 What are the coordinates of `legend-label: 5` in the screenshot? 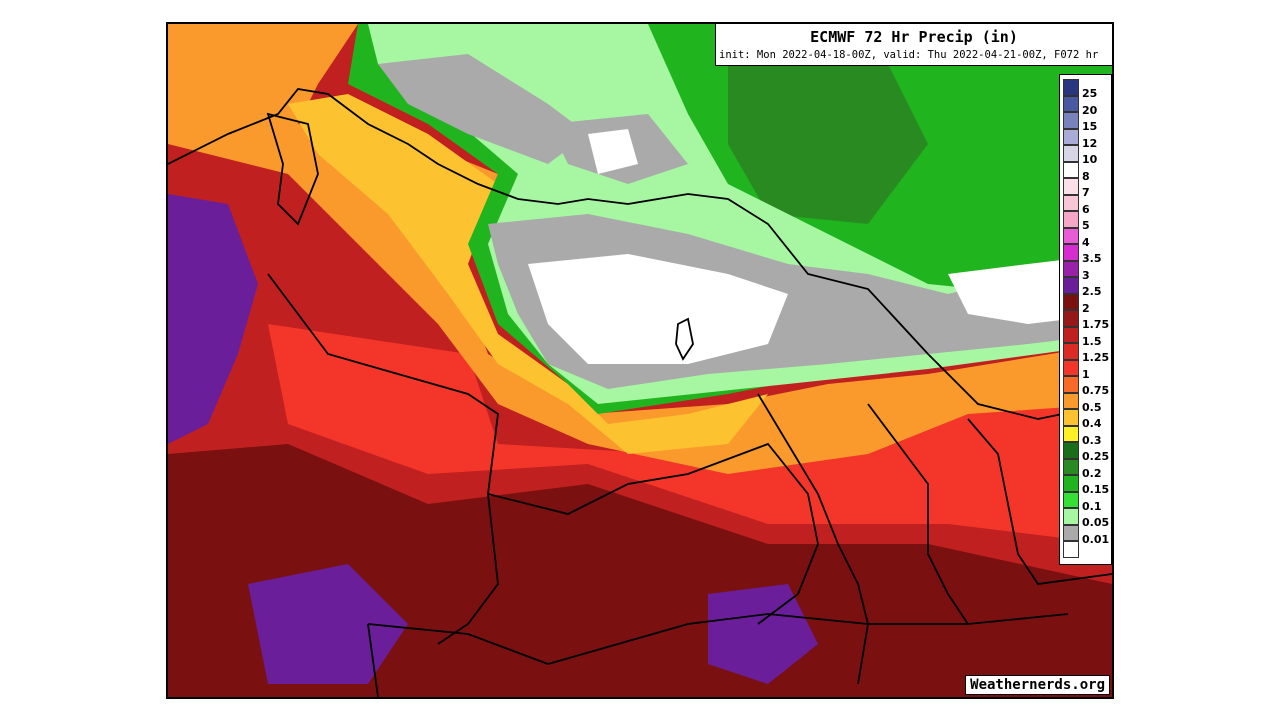 It's located at (1086, 225).